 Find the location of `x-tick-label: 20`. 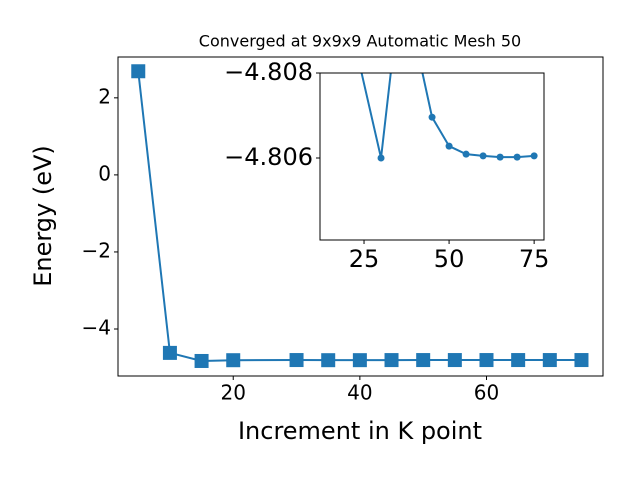

x-tick-label: 20 is located at coordinates (233, 393).